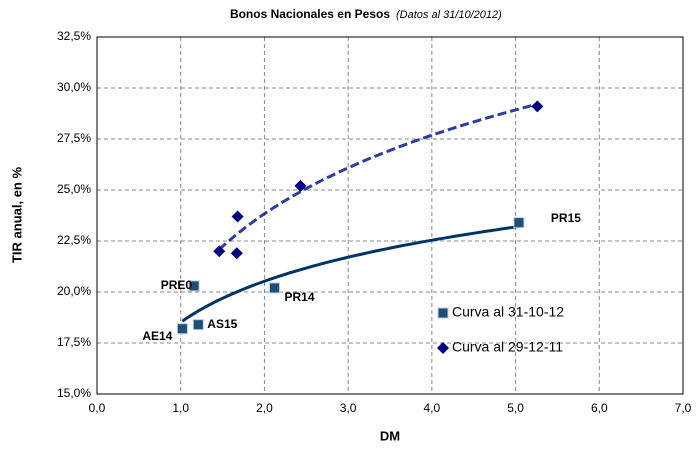 This screenshot has width=700, height=452. What do you see at coordinates (432, 408) in the screenshot?
I see `x-tick-label: 4,0` at bounding box center [432, 408].